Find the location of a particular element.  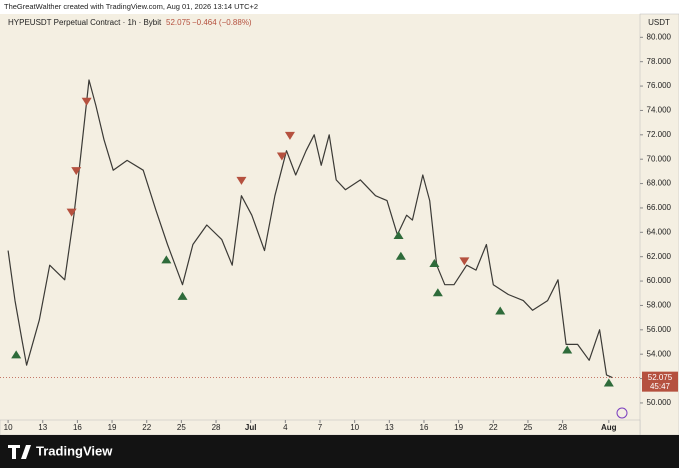

last-price-tag is located at coordinates (660, 381).